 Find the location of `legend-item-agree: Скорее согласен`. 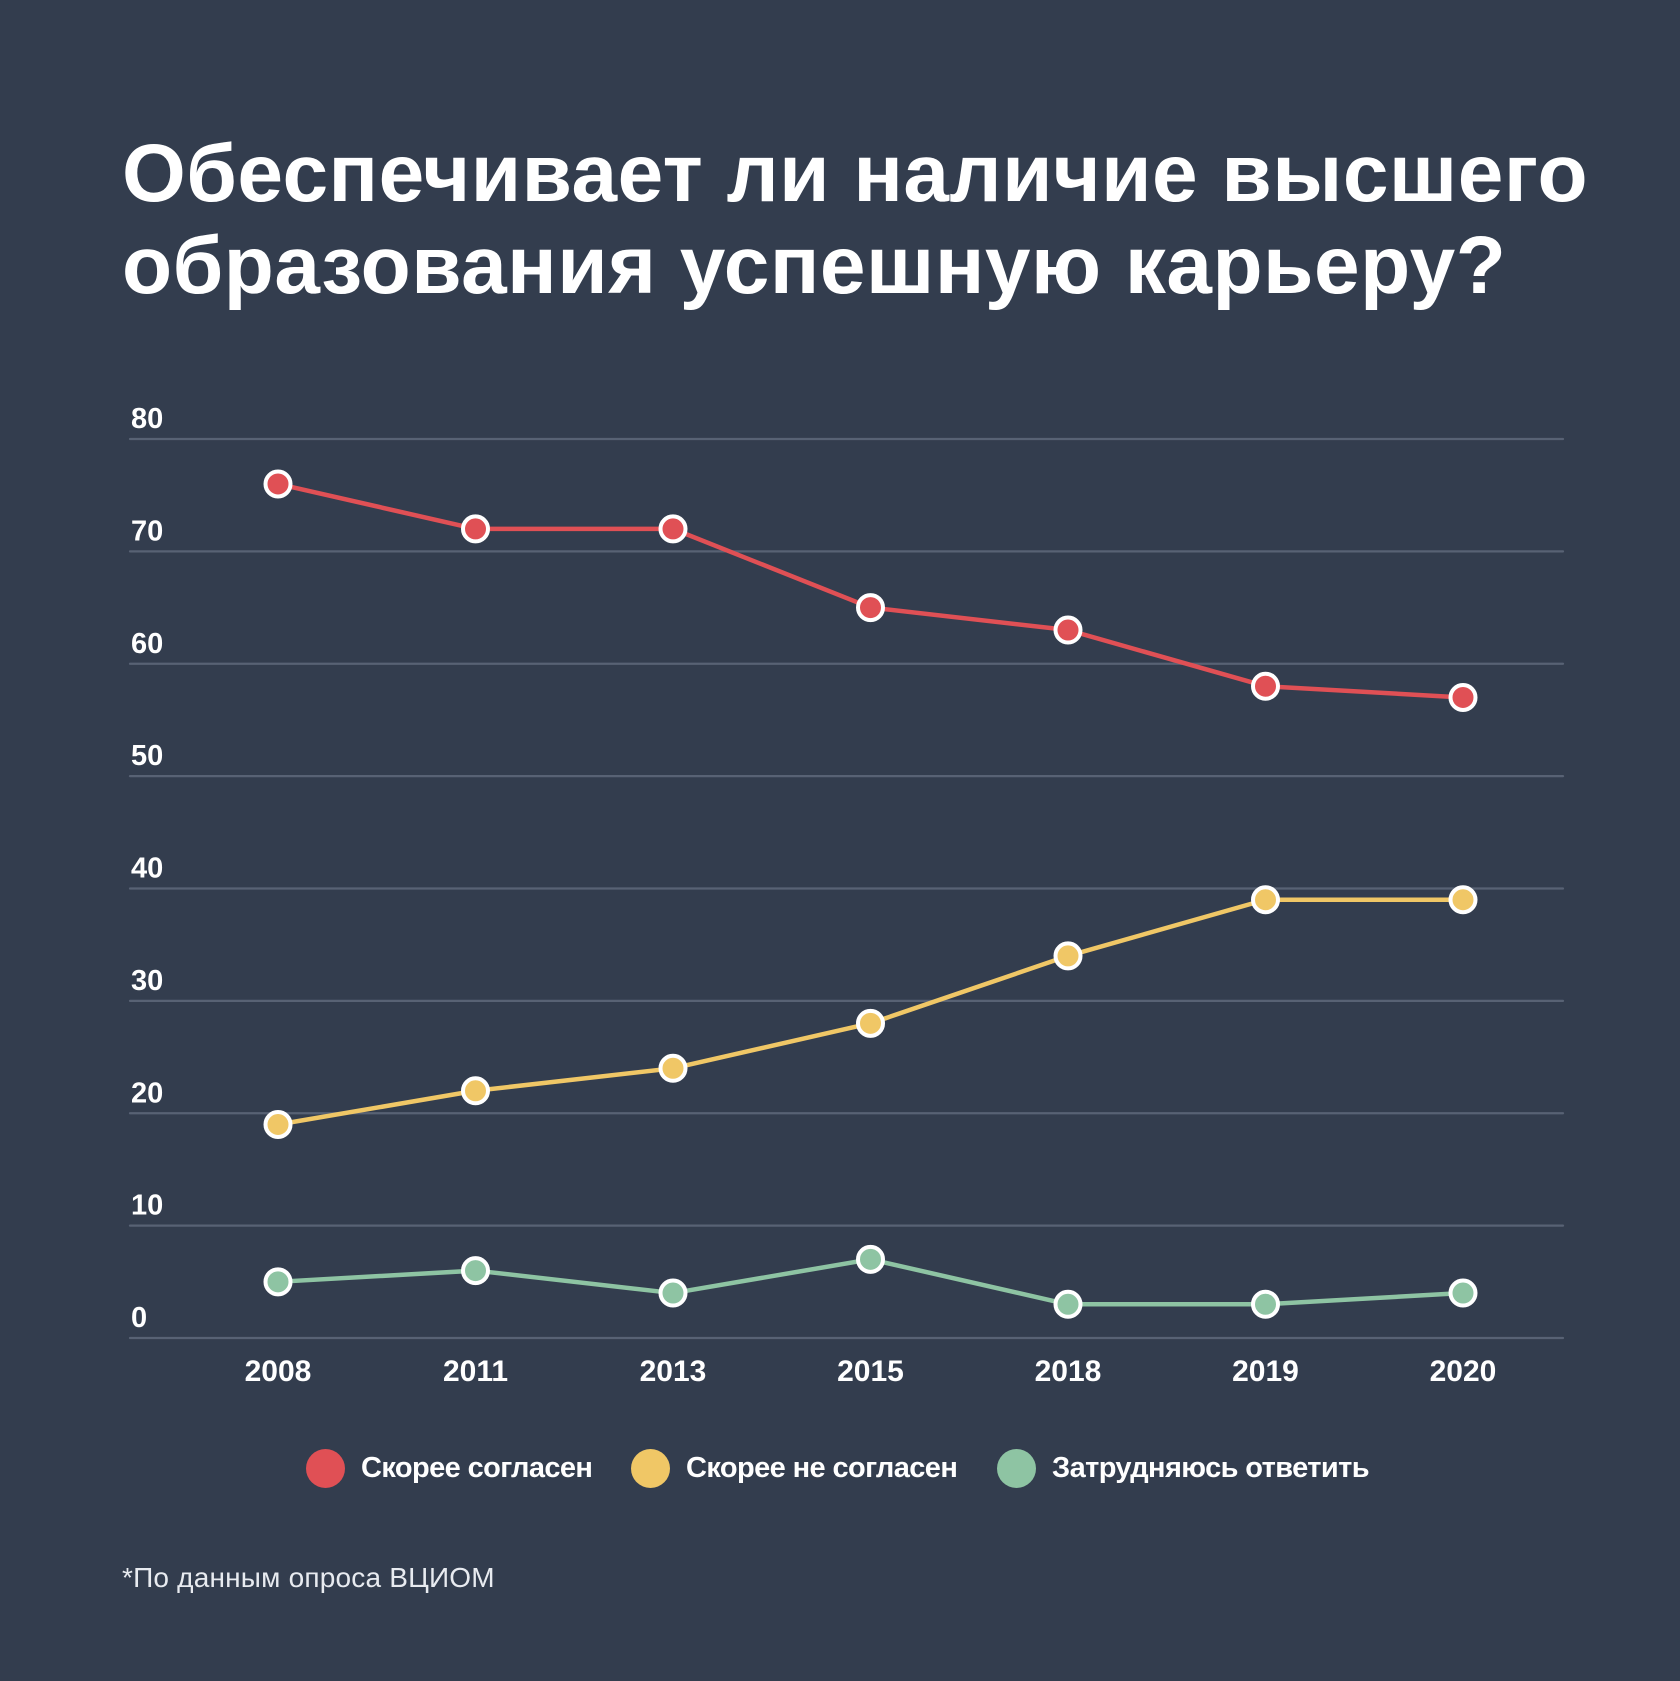

legend-item-agree: Скорее согласен is located at coordinates (449, 1468).